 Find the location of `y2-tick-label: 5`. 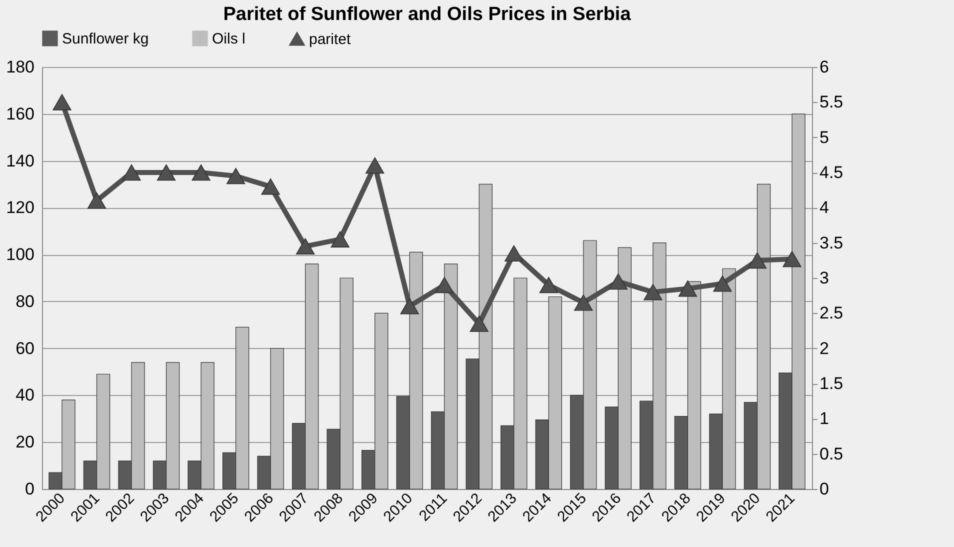

y2-tick-label: 5 is located at coordinates (824, 137).